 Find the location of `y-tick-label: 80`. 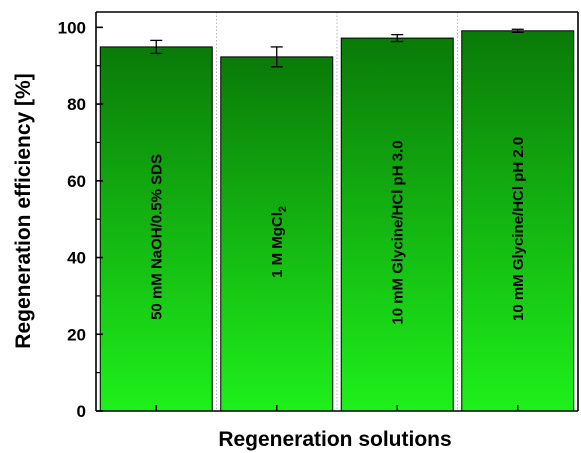

y-tick-label: 80 is located at coordinates (76, 104).